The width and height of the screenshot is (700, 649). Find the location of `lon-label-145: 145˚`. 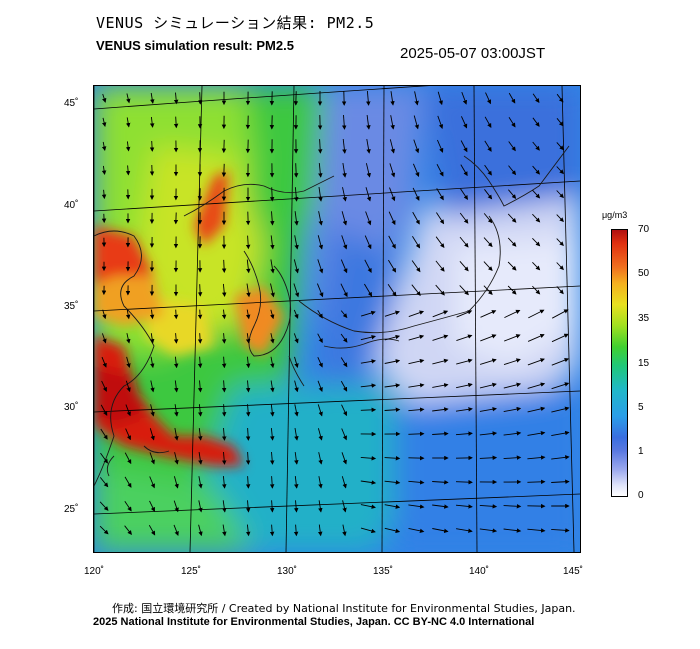

lon-label-145: 145˚ is located at coordinates (573, 571).